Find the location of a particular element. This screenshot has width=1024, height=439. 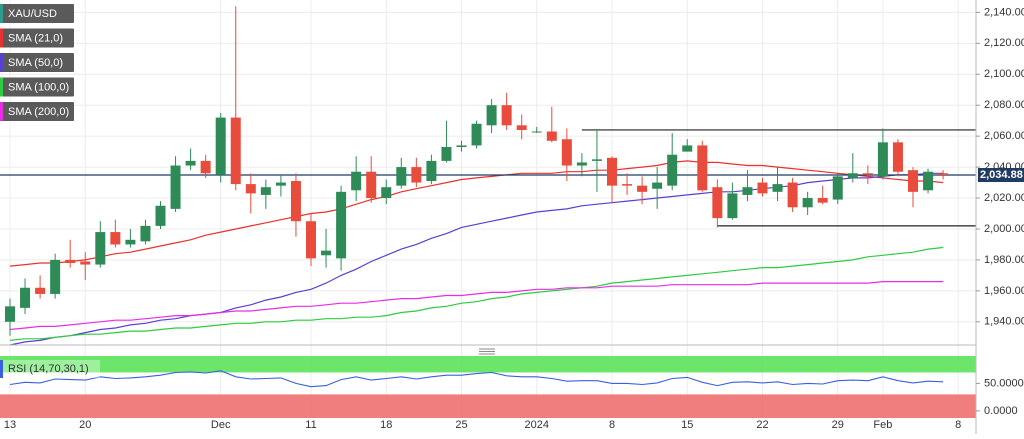

x-tick-label: 20 is located at coordinates (85, 425).